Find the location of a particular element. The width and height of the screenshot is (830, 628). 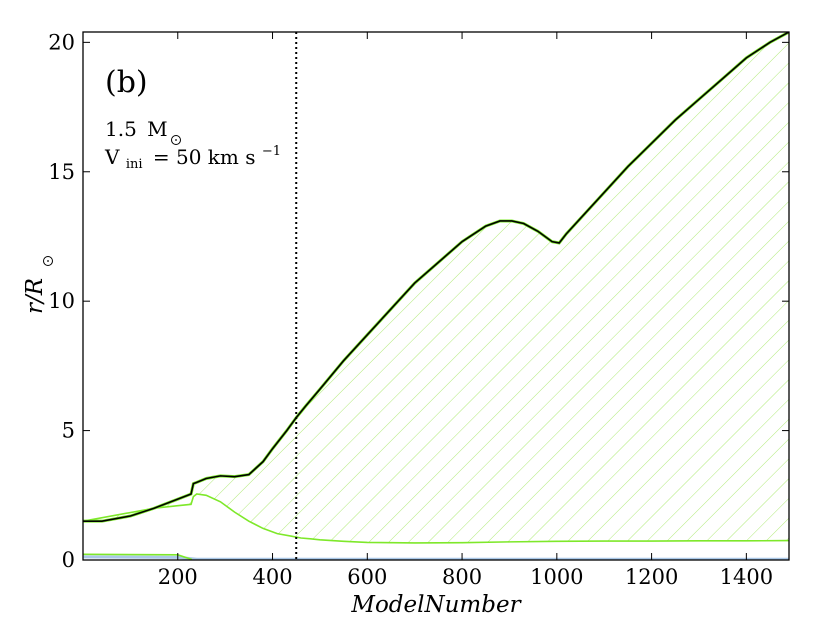

v-equals: = 50 km s is located at coordinates (204, 157).